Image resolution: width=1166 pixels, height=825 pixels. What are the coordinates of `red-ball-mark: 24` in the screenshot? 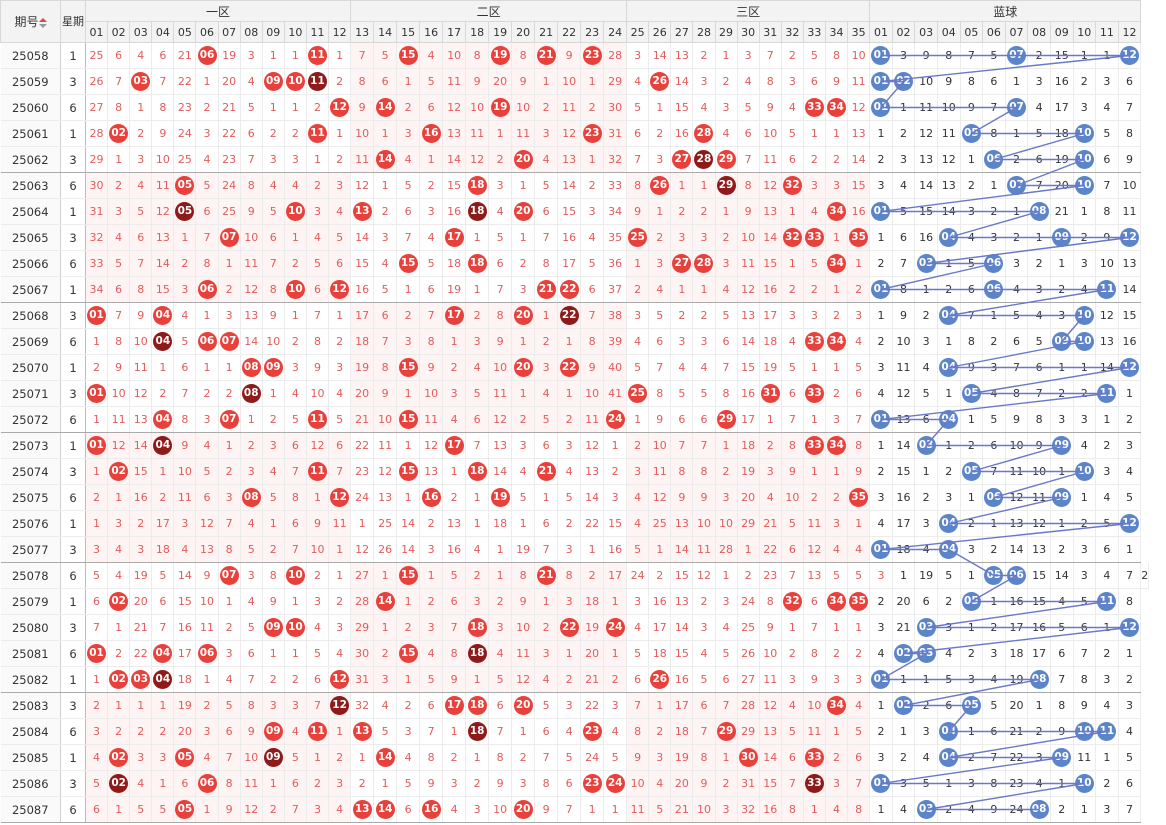 It's located at (615, 783).